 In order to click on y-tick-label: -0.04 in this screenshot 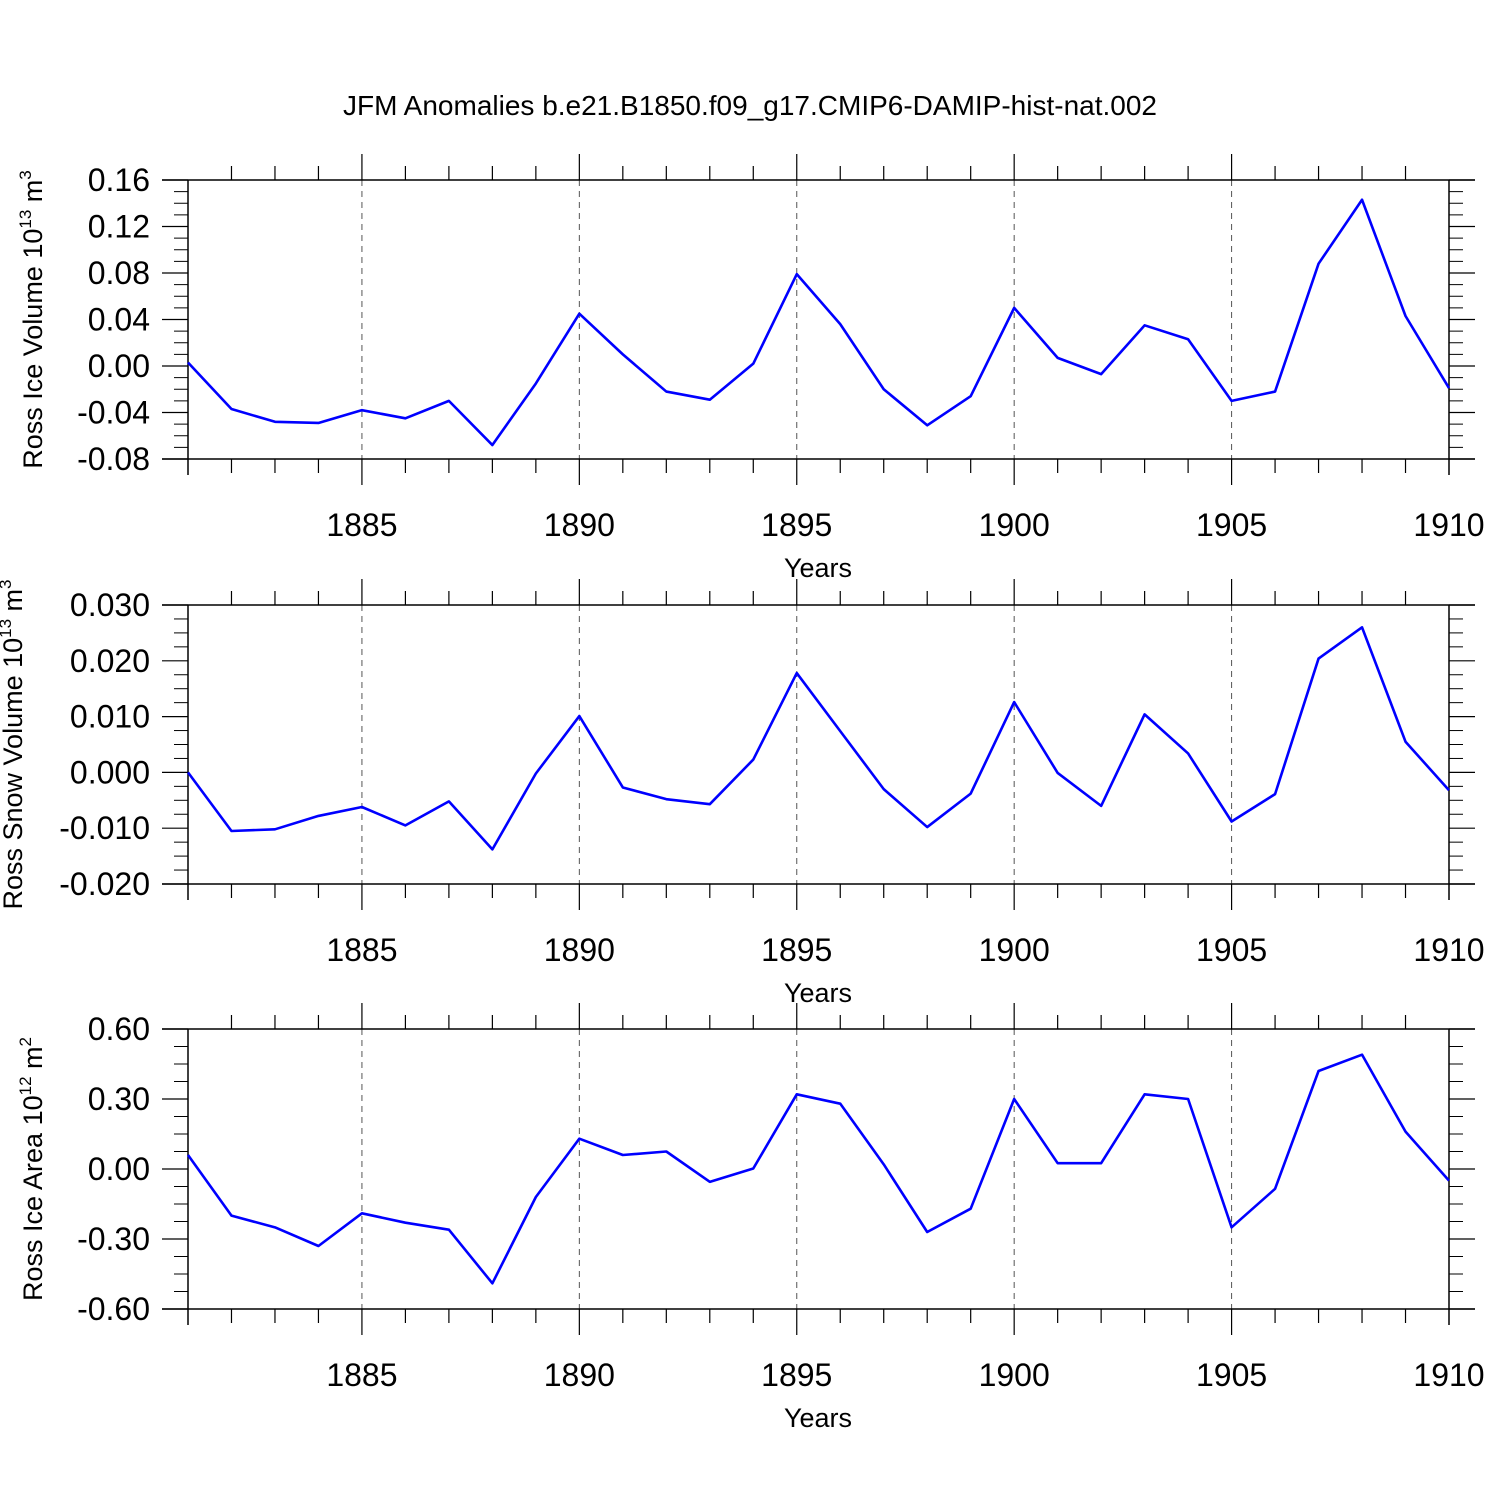, I will do `click(113, 413)`.